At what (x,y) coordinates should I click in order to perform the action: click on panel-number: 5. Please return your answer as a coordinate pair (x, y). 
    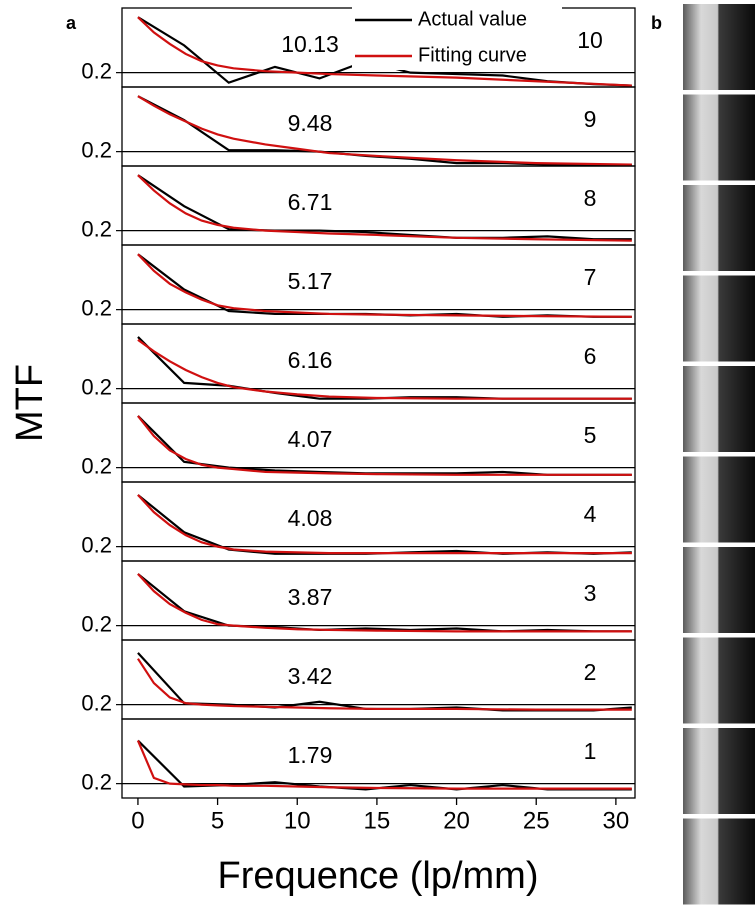
    Looking at the image, I should click on (590, 435).